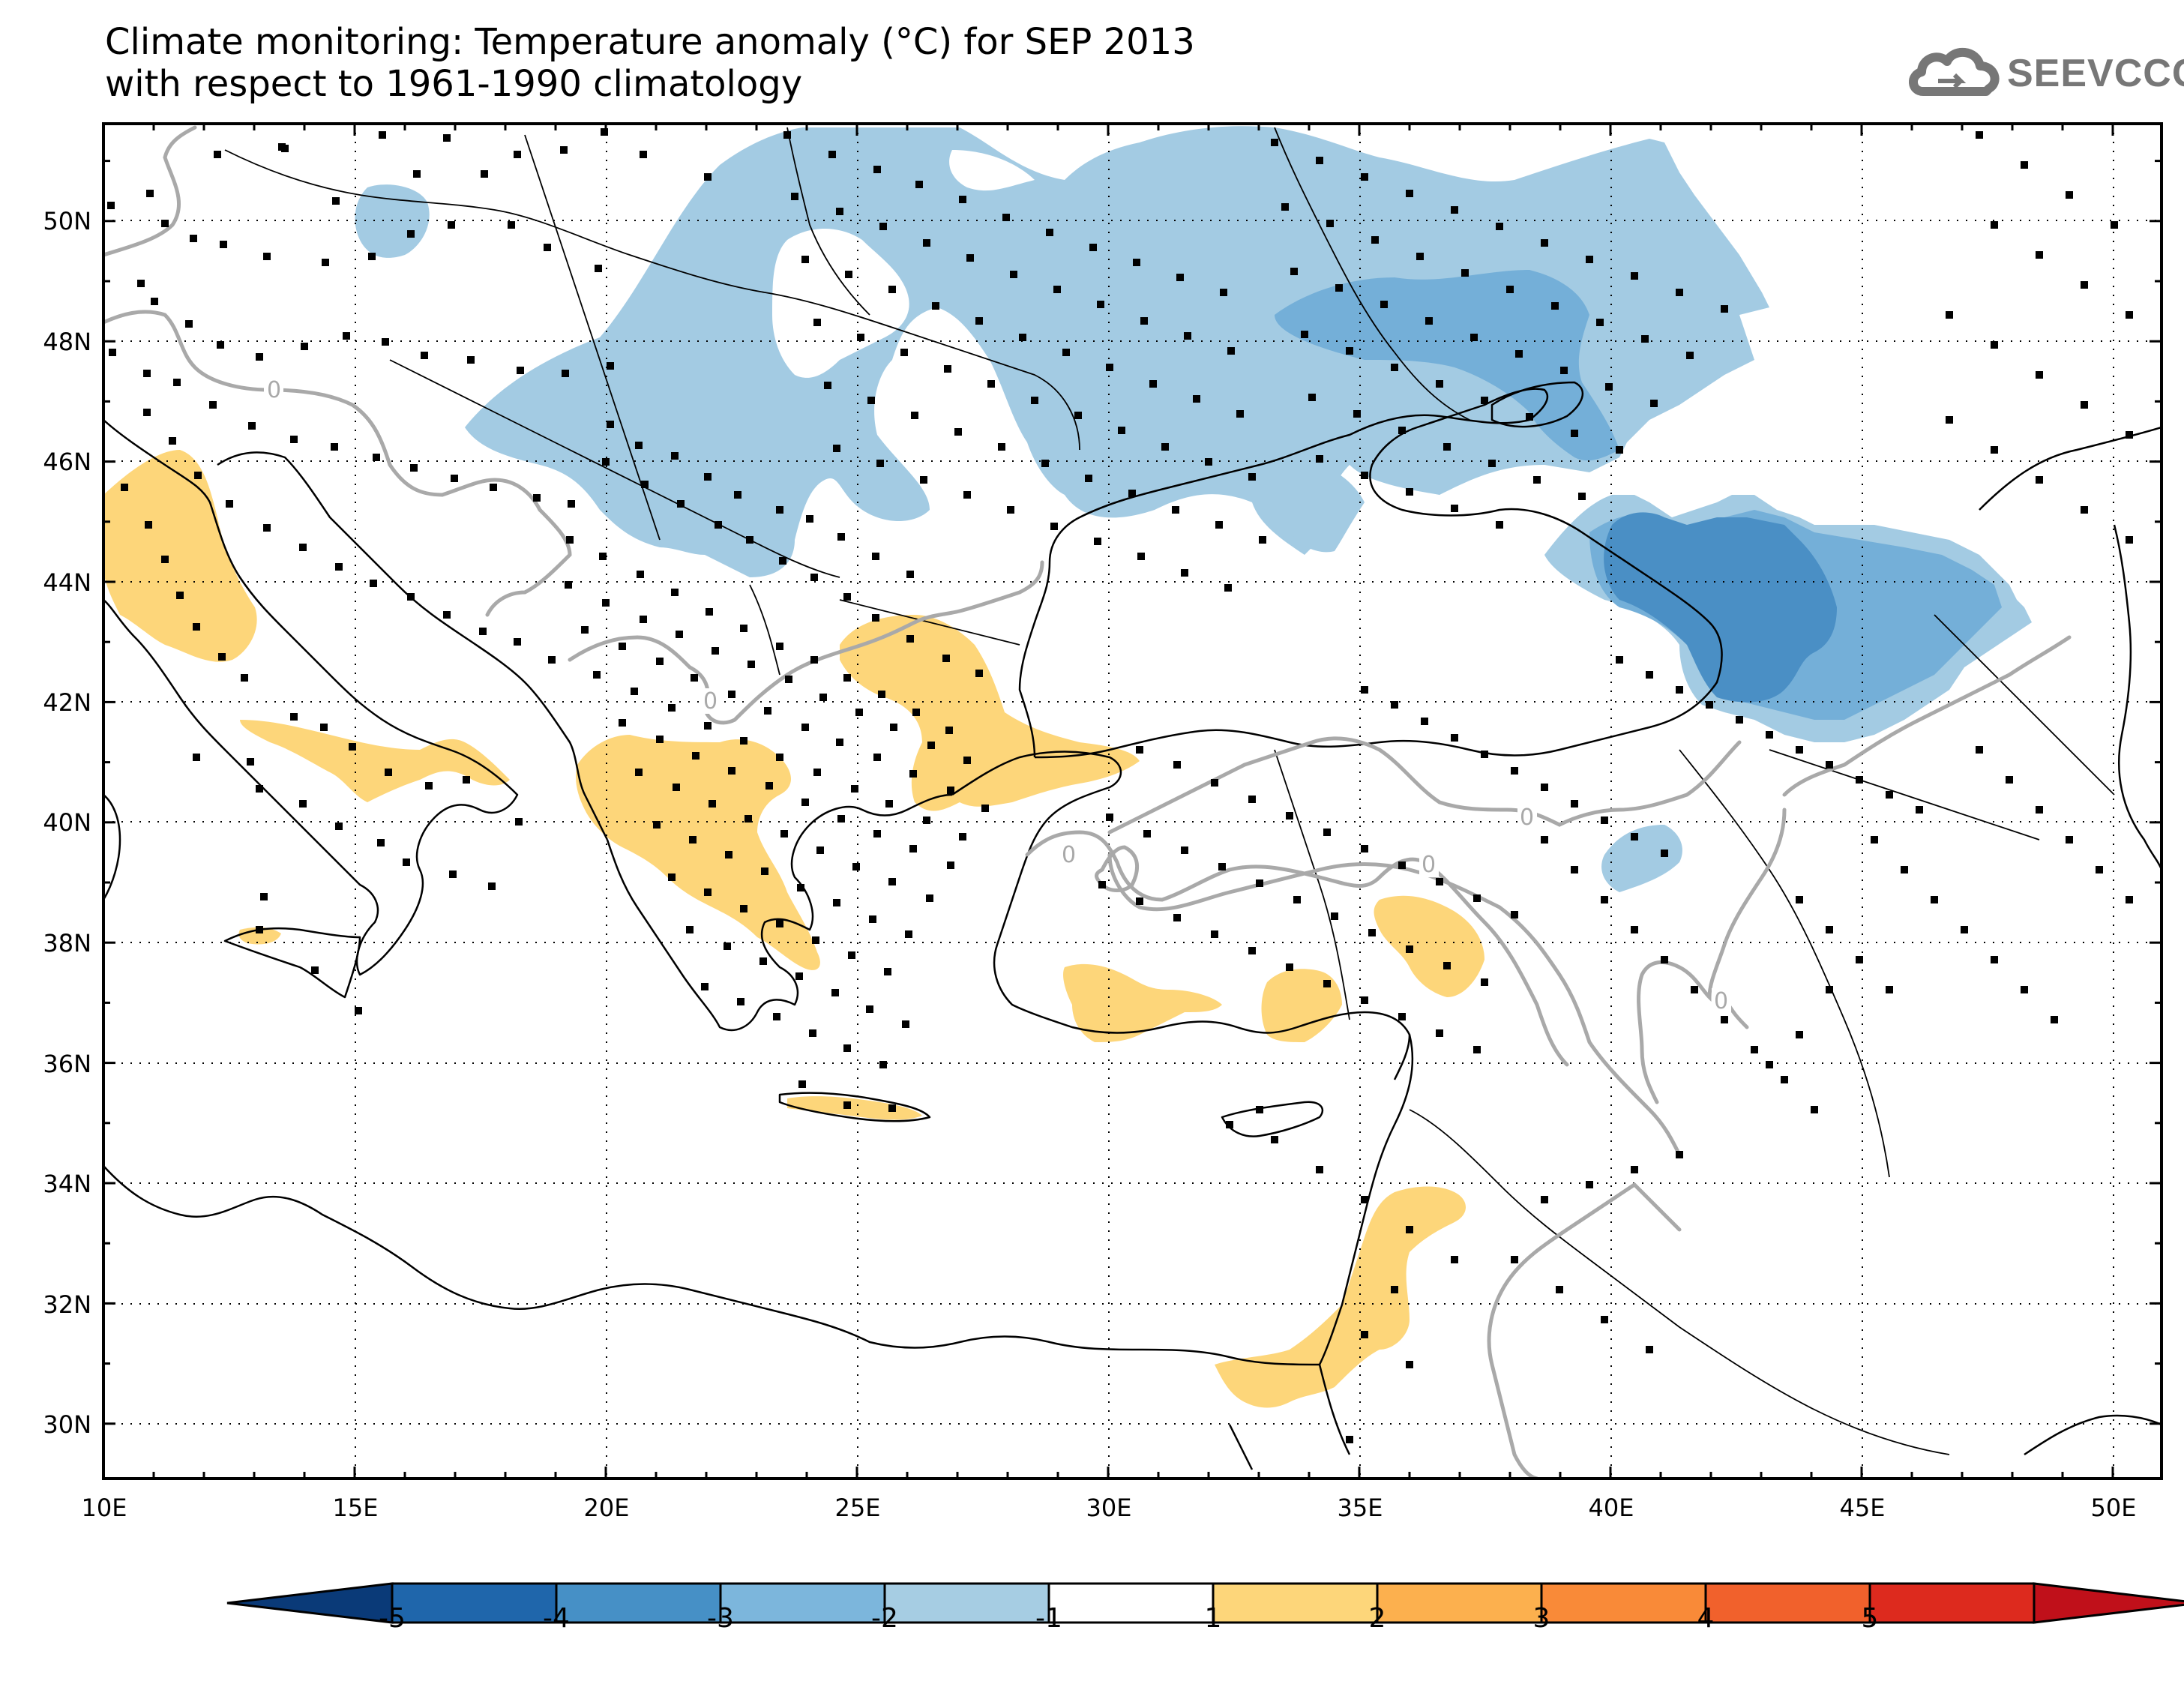  I want to click on lon-label-30e: 30E, so click(1109, 1508).